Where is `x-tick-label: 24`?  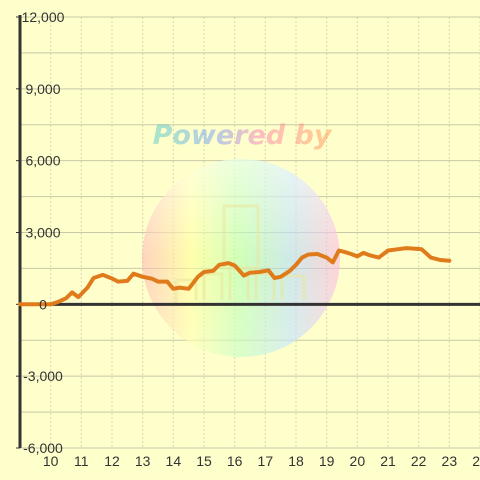 x-tick-label: 24 is located at coordinates (476, 461).